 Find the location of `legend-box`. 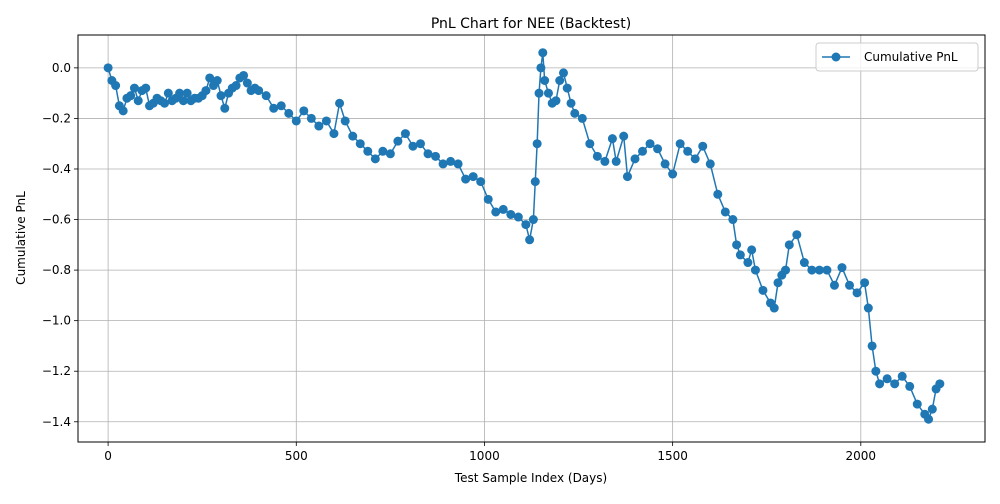

legend-box is located at coordinates (897, 57).